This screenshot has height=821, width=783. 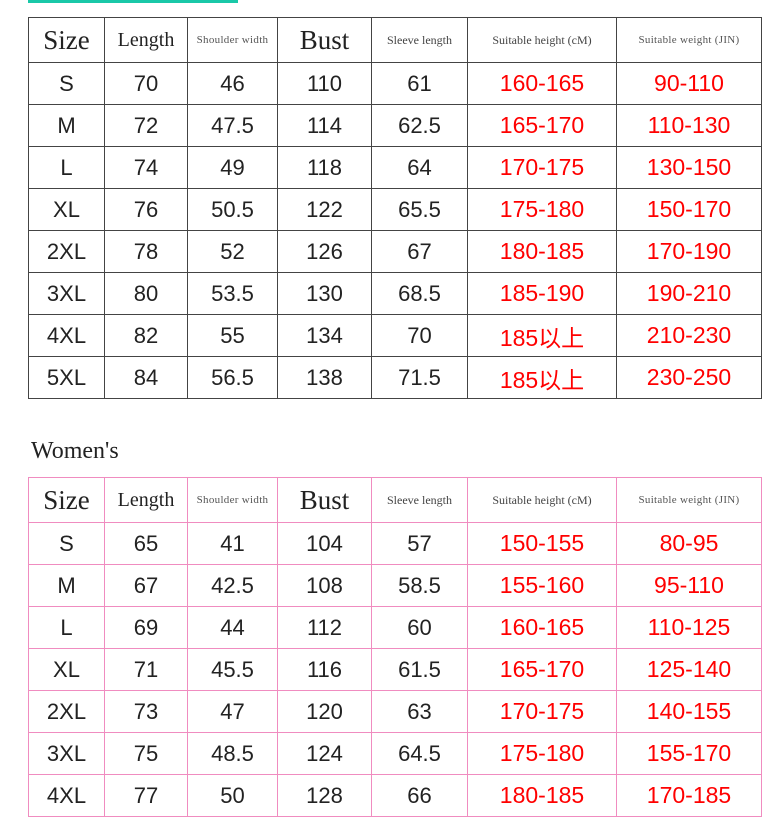 I want to click on table-row: XL 76 50.5 122 65.5 175-180 150-170, so click(x=395, y=209).